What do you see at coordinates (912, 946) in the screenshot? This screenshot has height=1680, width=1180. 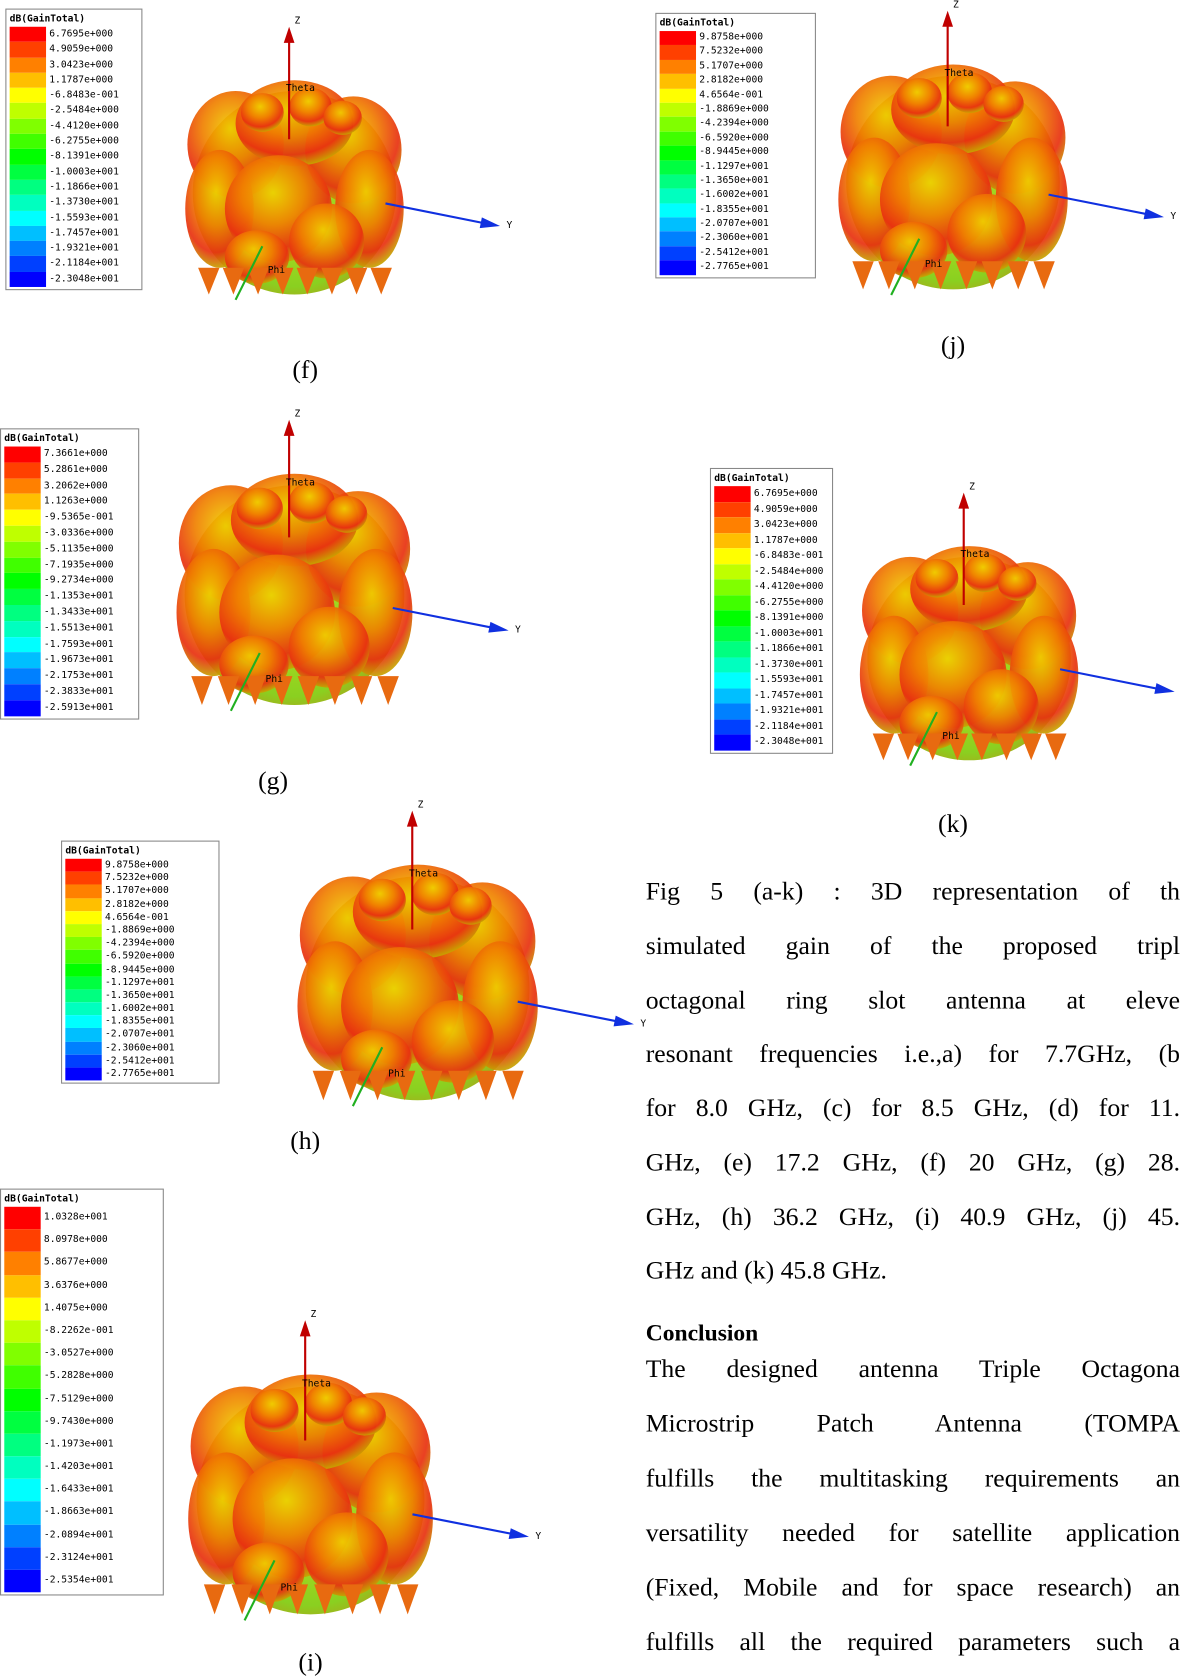 I see `caption-line: simulated gain of the proposed tripl` at bounding box center [912, 946].